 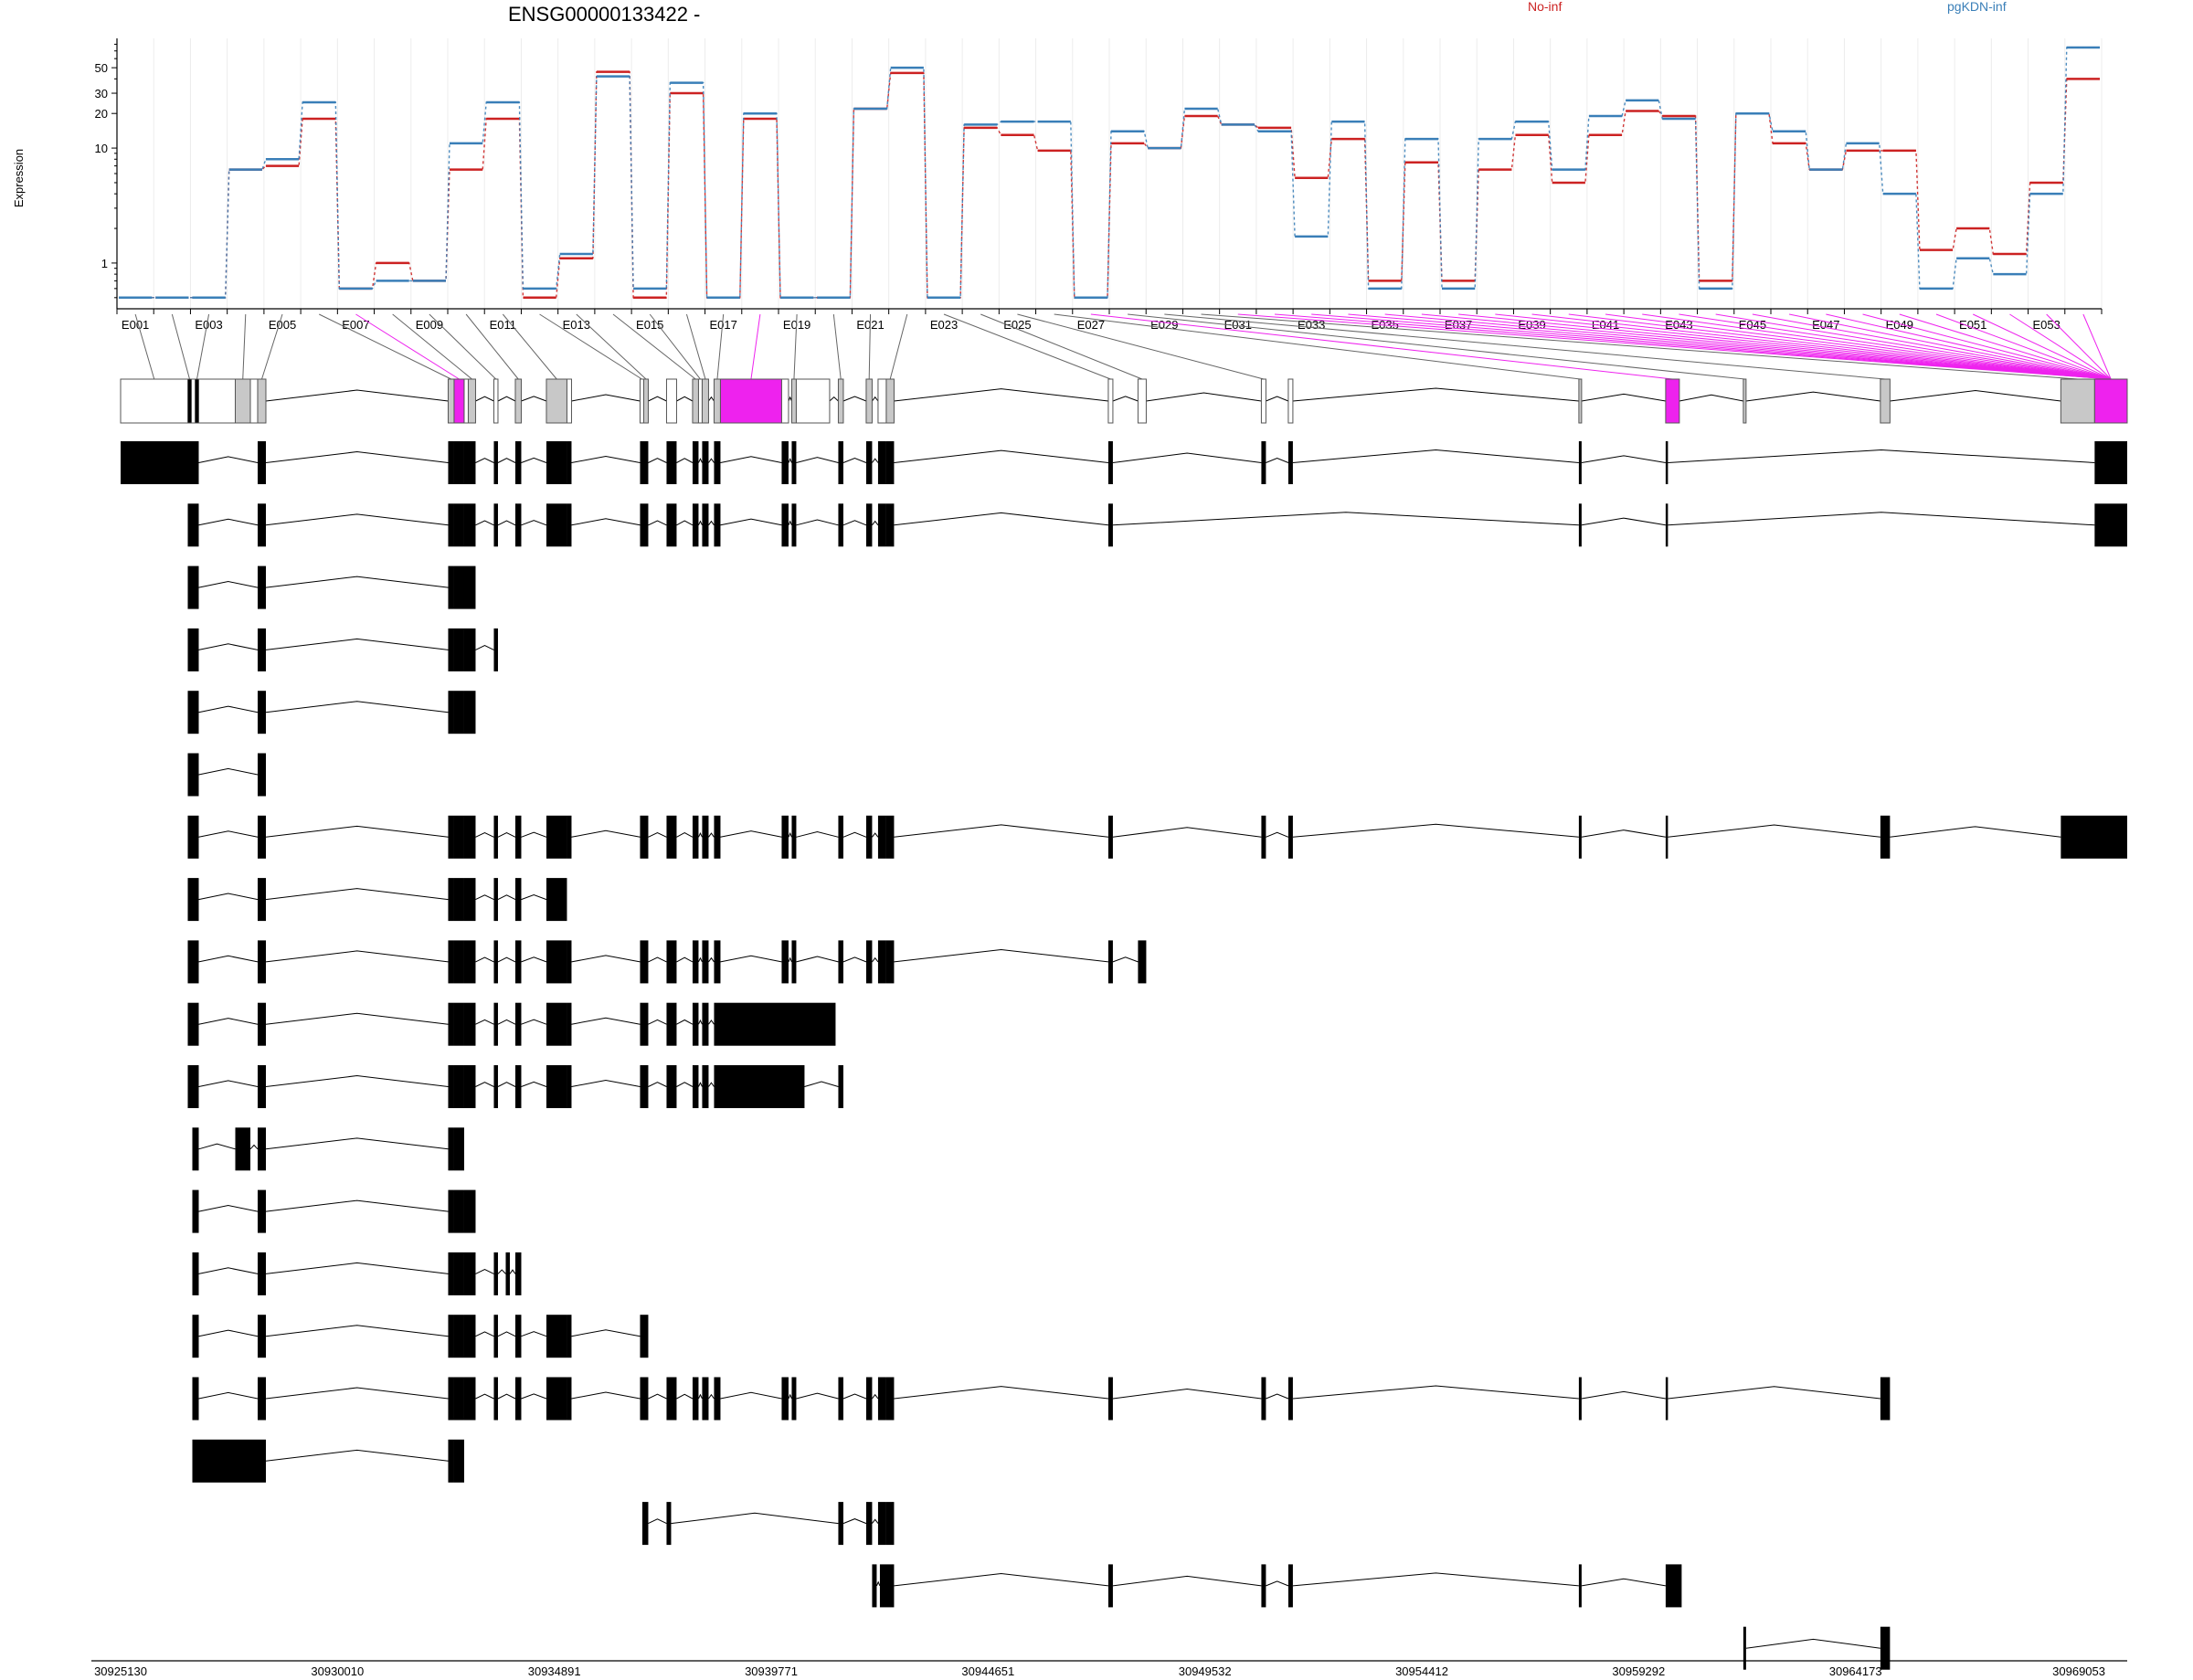 I want to click on exon-tick-label: E025, so click(x=1017, y=325).